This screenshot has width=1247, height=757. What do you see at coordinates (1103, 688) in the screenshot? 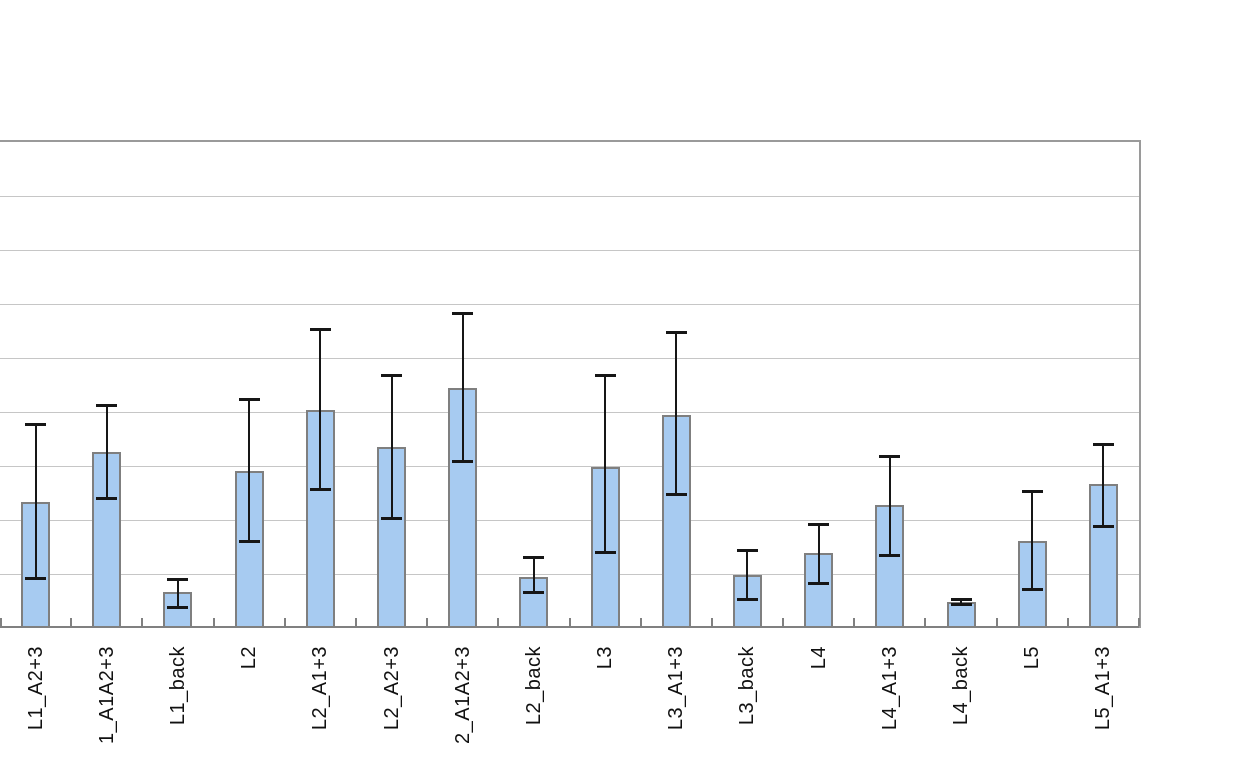
I see `x-axis-label: L5_A1+3` at bounding box center [1103, 688].